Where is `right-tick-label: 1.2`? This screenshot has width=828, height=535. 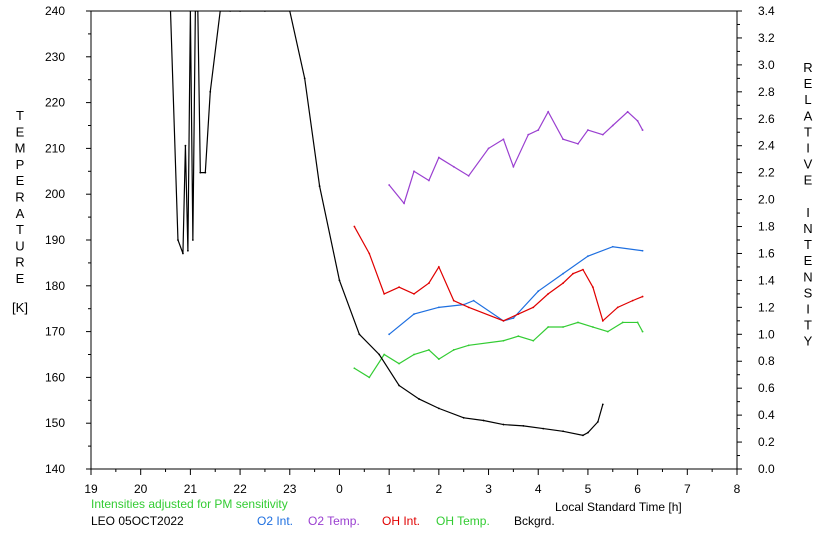
right-tick-label: 1.2 is located at coordinates (766, 307).